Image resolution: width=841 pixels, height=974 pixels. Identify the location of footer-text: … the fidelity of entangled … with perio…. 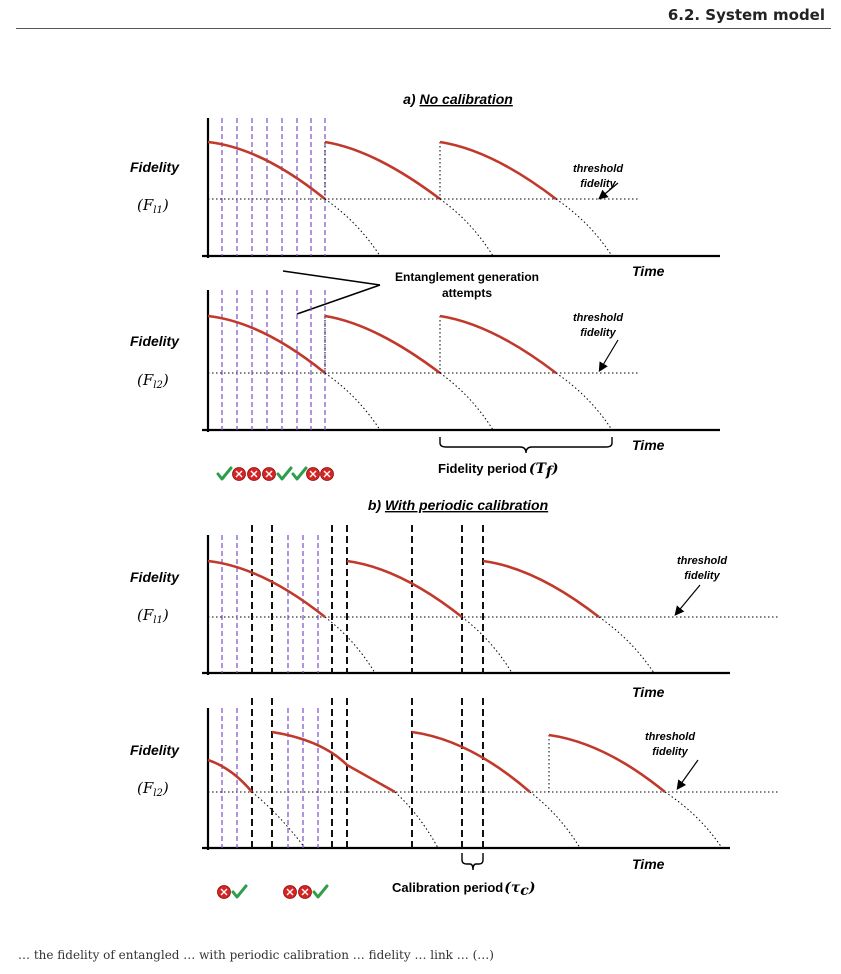
(256, 955).